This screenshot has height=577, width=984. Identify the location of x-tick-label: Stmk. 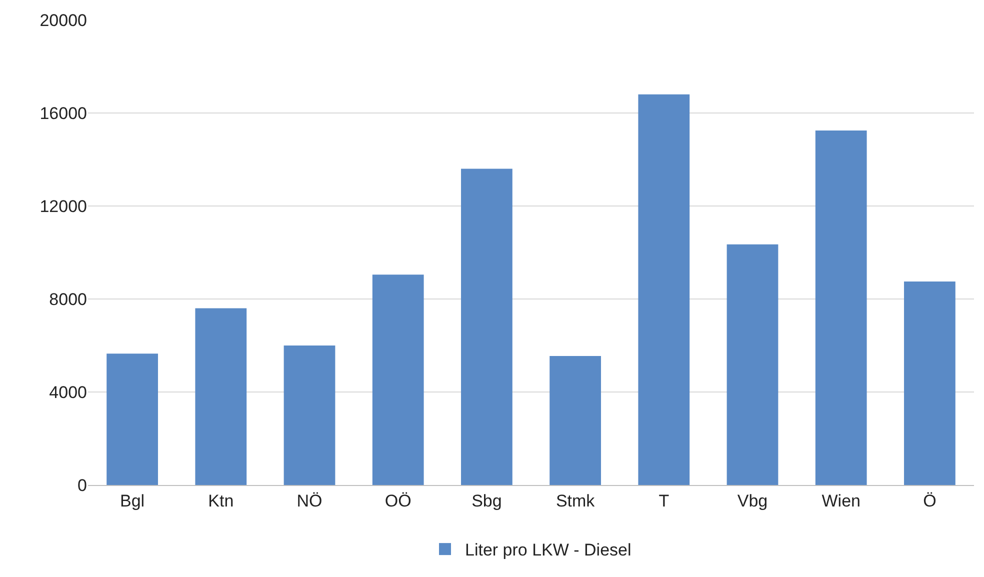
(576, 500).